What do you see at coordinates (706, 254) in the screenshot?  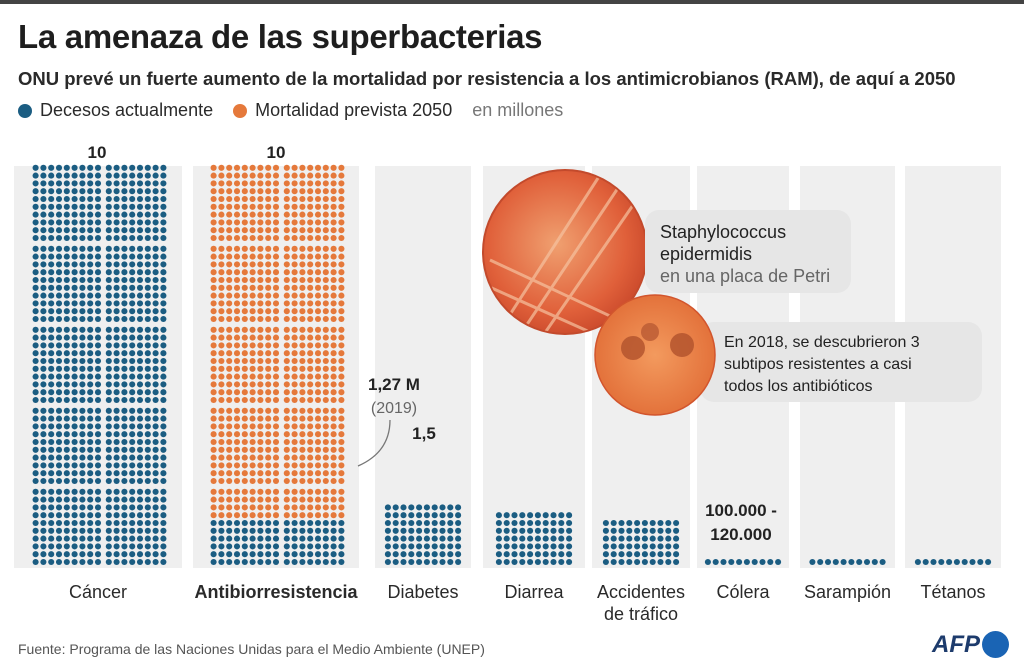 I see `callout1-line2: epidermidis` at bounding box center [706, 254].